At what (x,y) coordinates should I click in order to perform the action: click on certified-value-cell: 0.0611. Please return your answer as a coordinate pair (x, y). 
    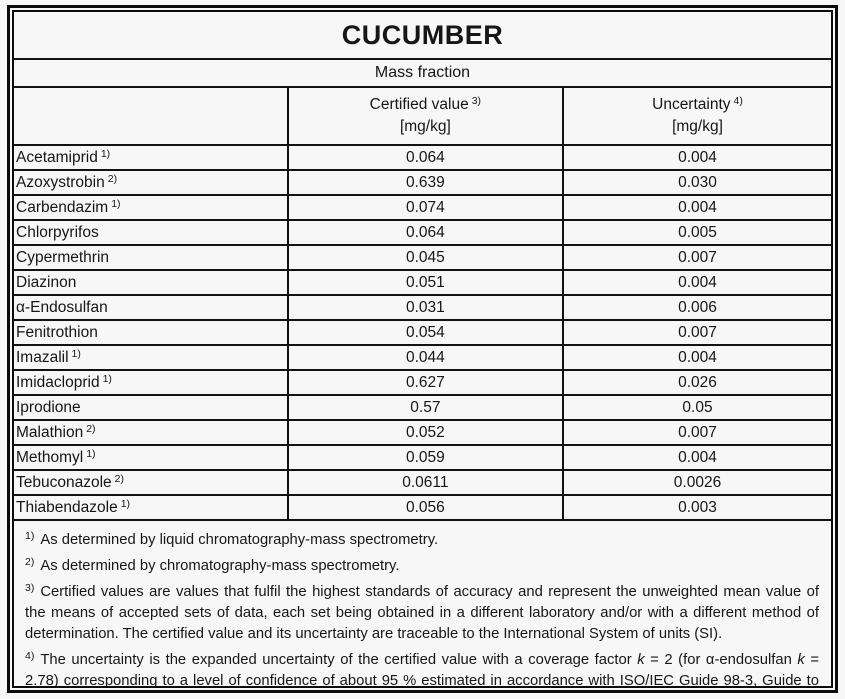
    Looking at the image, I should click on (425, 482).